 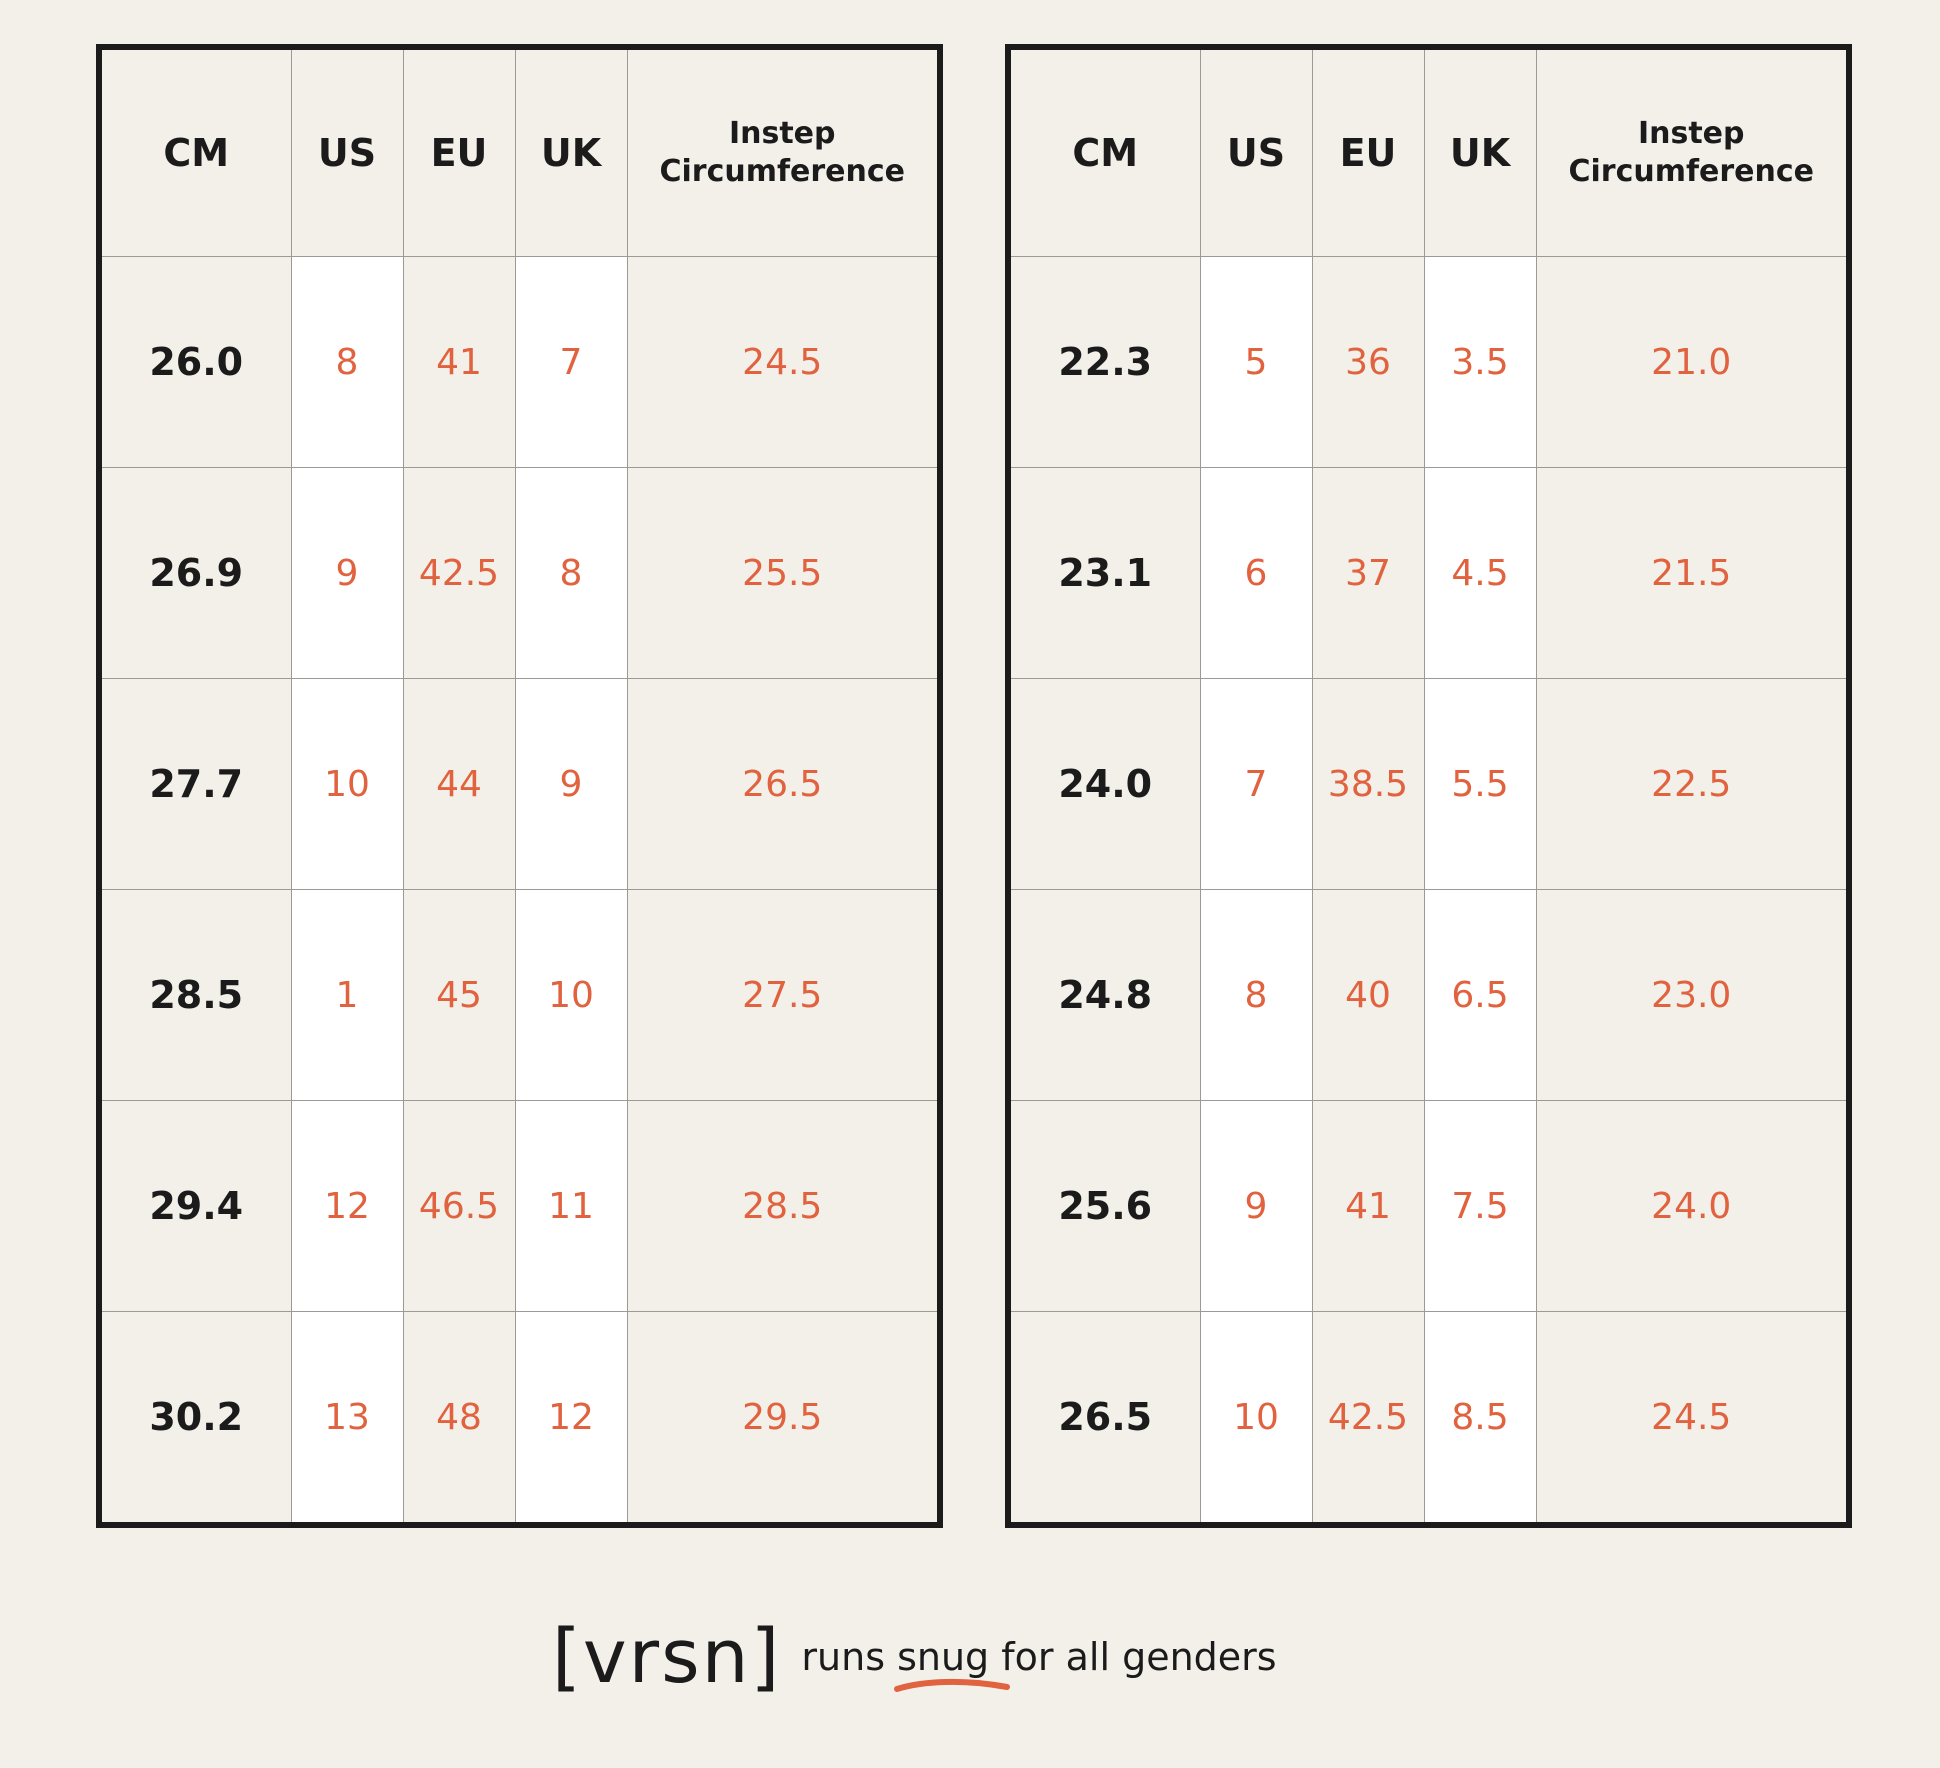 What do you see at coordinates (458, 1206) in the screenshot?
I see `eu-cell: 46.5` at bounding box center [458, 1206].